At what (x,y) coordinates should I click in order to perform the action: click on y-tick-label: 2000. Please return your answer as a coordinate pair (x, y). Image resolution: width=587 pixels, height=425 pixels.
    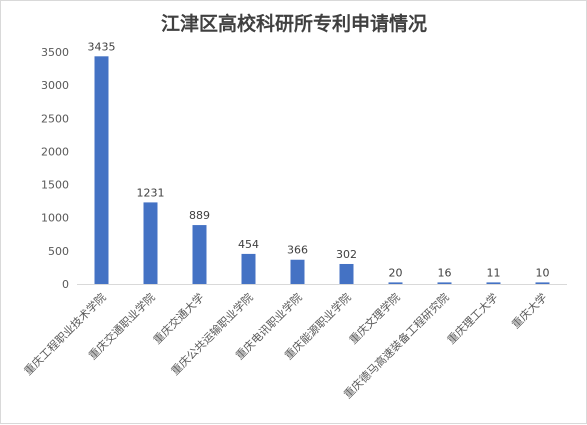
    Looking at the image, I should click on (55, 151).